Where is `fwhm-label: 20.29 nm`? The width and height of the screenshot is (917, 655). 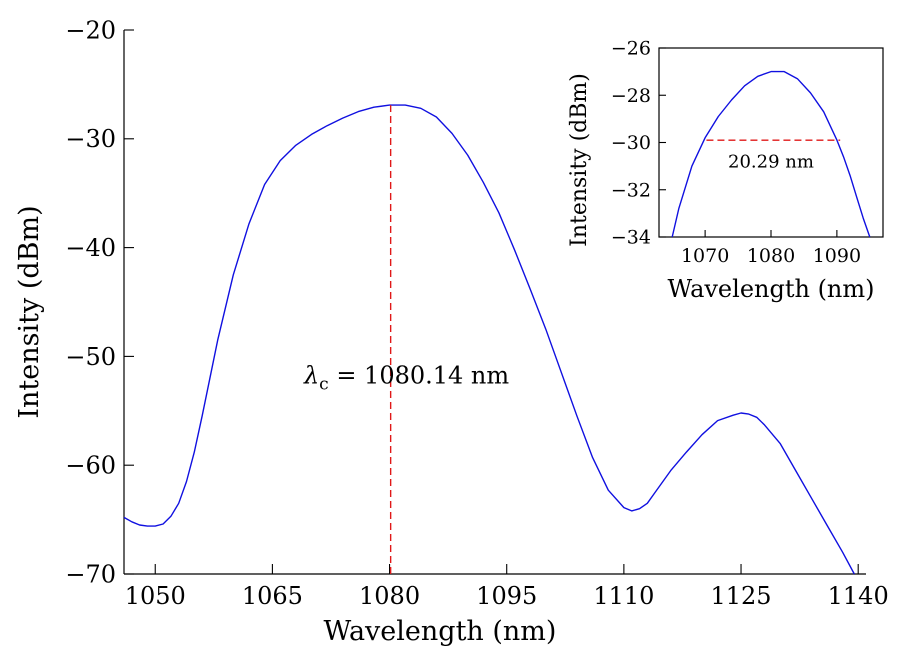
fwhm-label: 20.29 nm is located at coordinates (771, 161).